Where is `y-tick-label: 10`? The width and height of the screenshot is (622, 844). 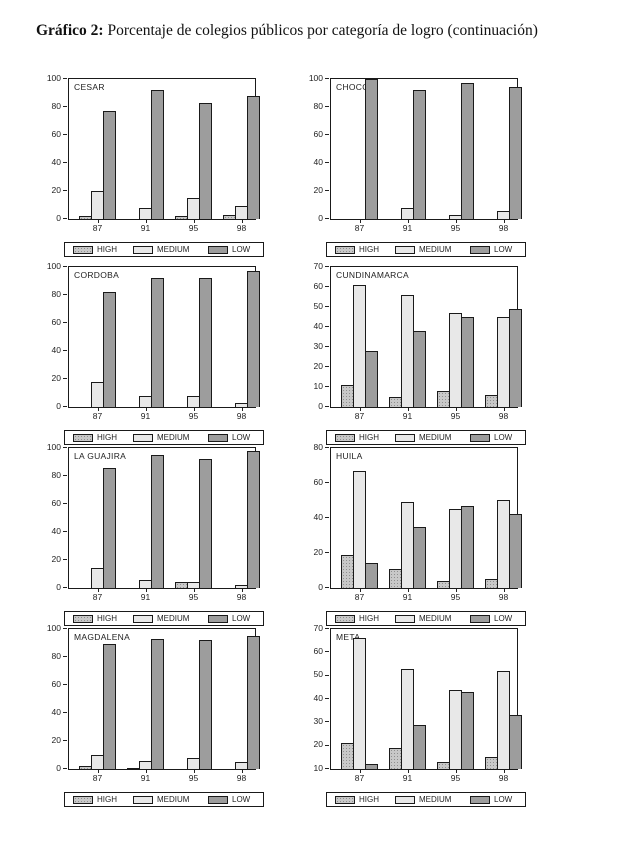
y-tick-label: 10 is located at coordinates (318, 385).